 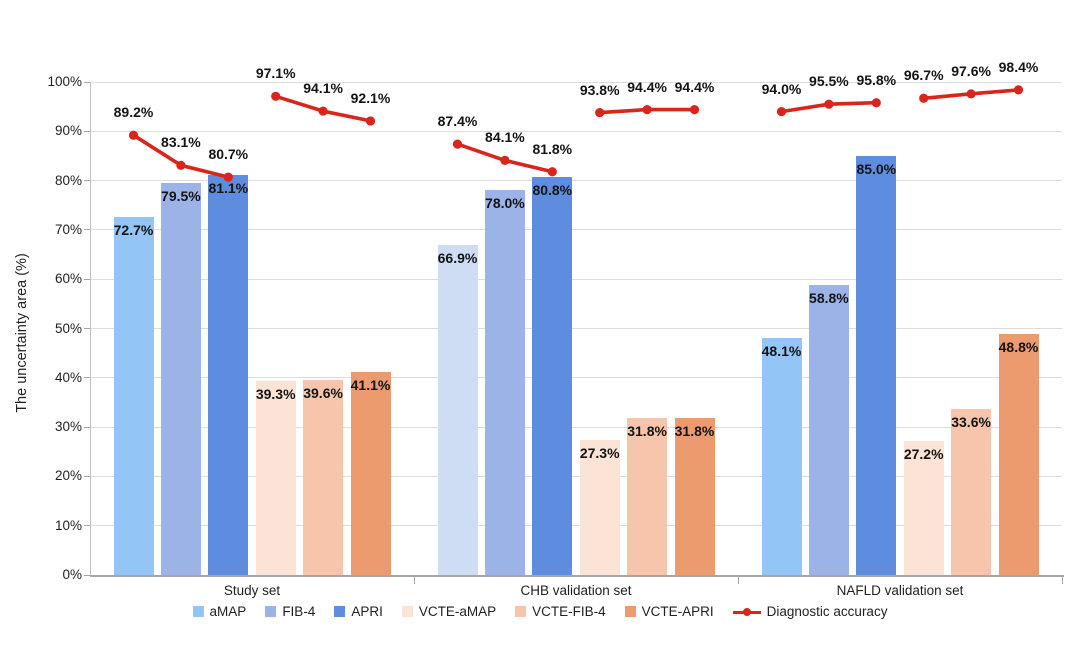 What do you see at coordinates (64, 81) in the screenshot?
I see `y-tick-label: 100%` at bounding box center [64, 81].